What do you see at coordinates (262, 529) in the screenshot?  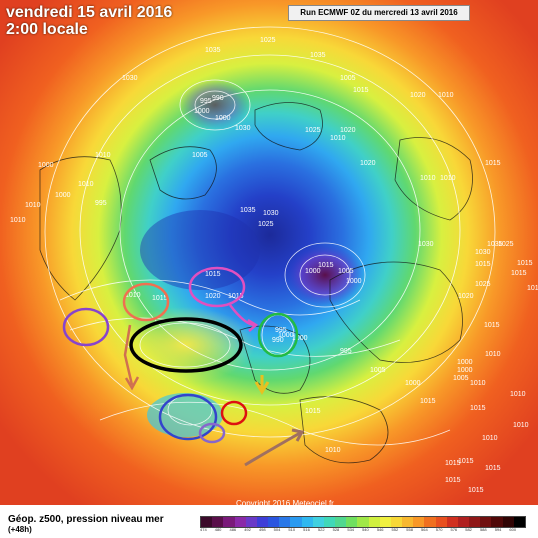 I see `scale-tick: 498` at bounding box center [262, 529].